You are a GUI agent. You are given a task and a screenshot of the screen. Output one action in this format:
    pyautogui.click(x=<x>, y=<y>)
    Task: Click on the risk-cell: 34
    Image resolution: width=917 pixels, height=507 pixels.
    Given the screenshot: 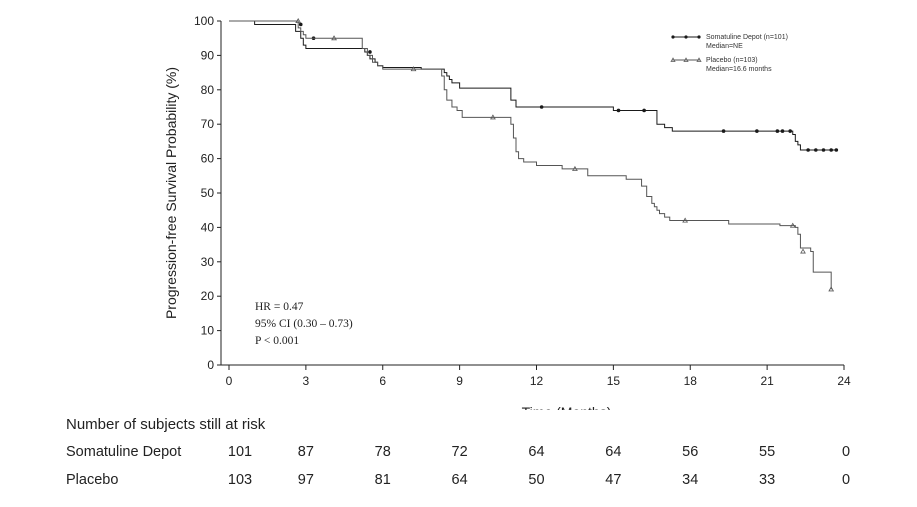 What is the action you would take?
    pyautogui.click(x=690, y=480)
    